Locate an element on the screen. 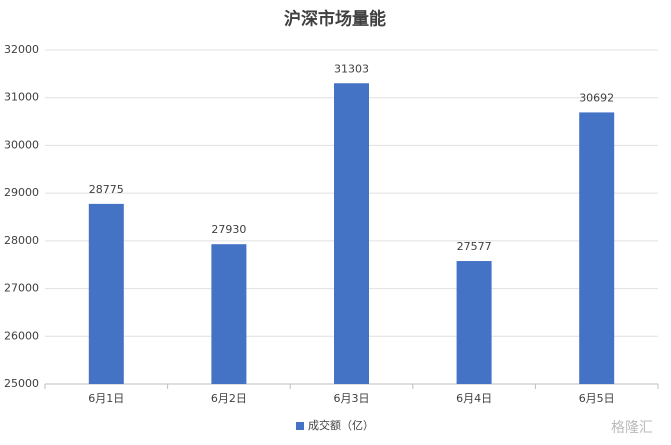 The image size is (671, 445). x-tick-label: 6月3日 is located at coordinates (352, 398).